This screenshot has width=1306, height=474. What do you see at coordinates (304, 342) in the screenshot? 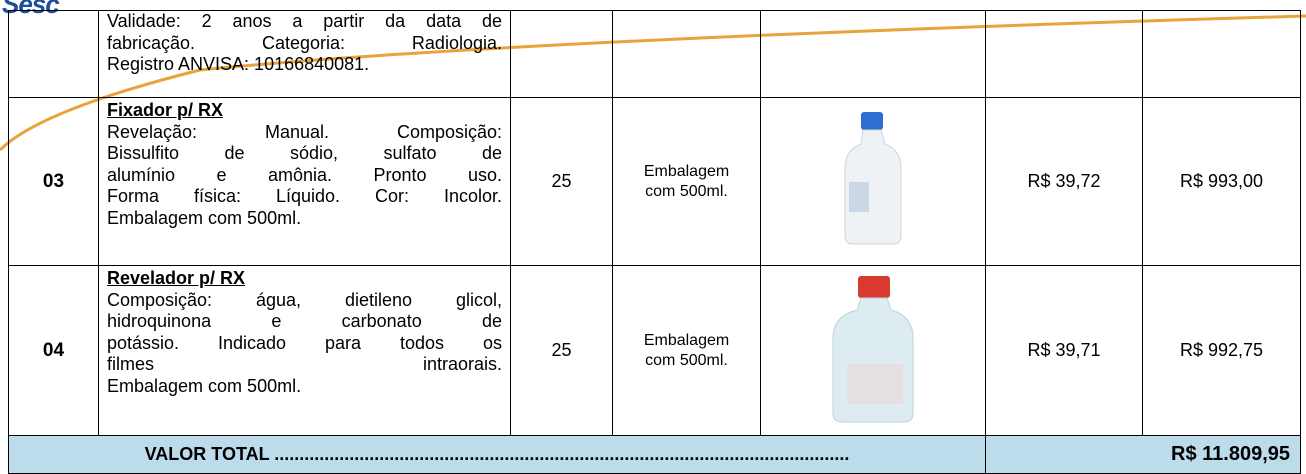
I see `description-line: potássio. Indicado para todos os` at bounding box center [304, 342].